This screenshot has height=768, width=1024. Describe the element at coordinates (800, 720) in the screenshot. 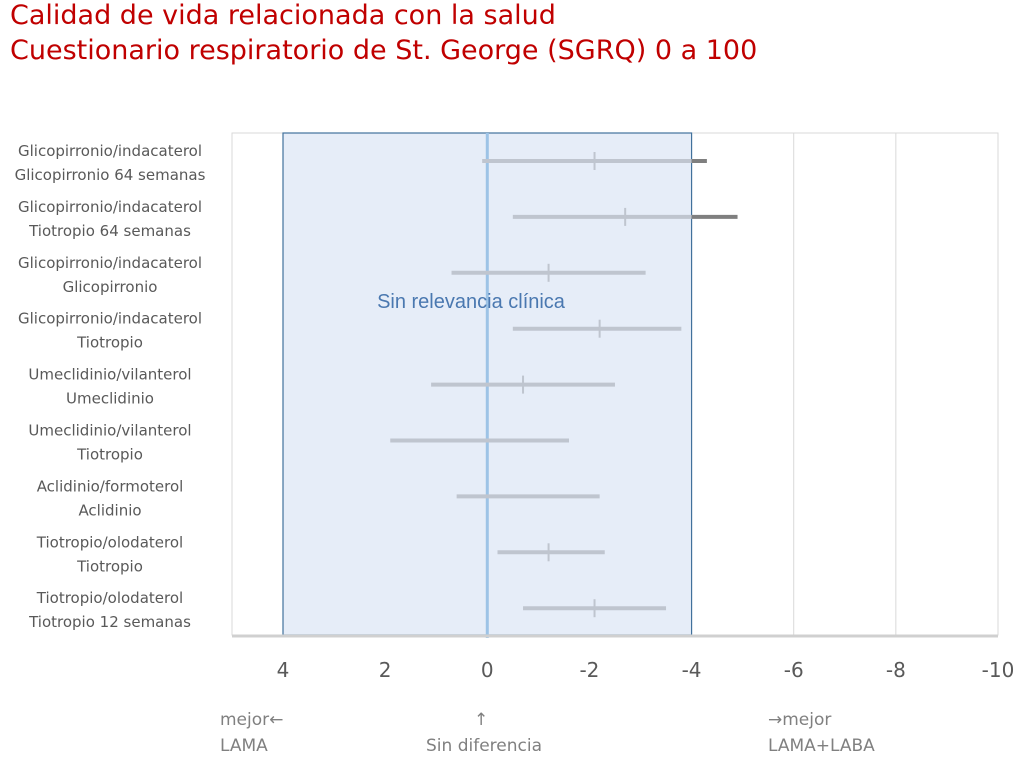

I see `footer-right-line1: →mejor` at that location.